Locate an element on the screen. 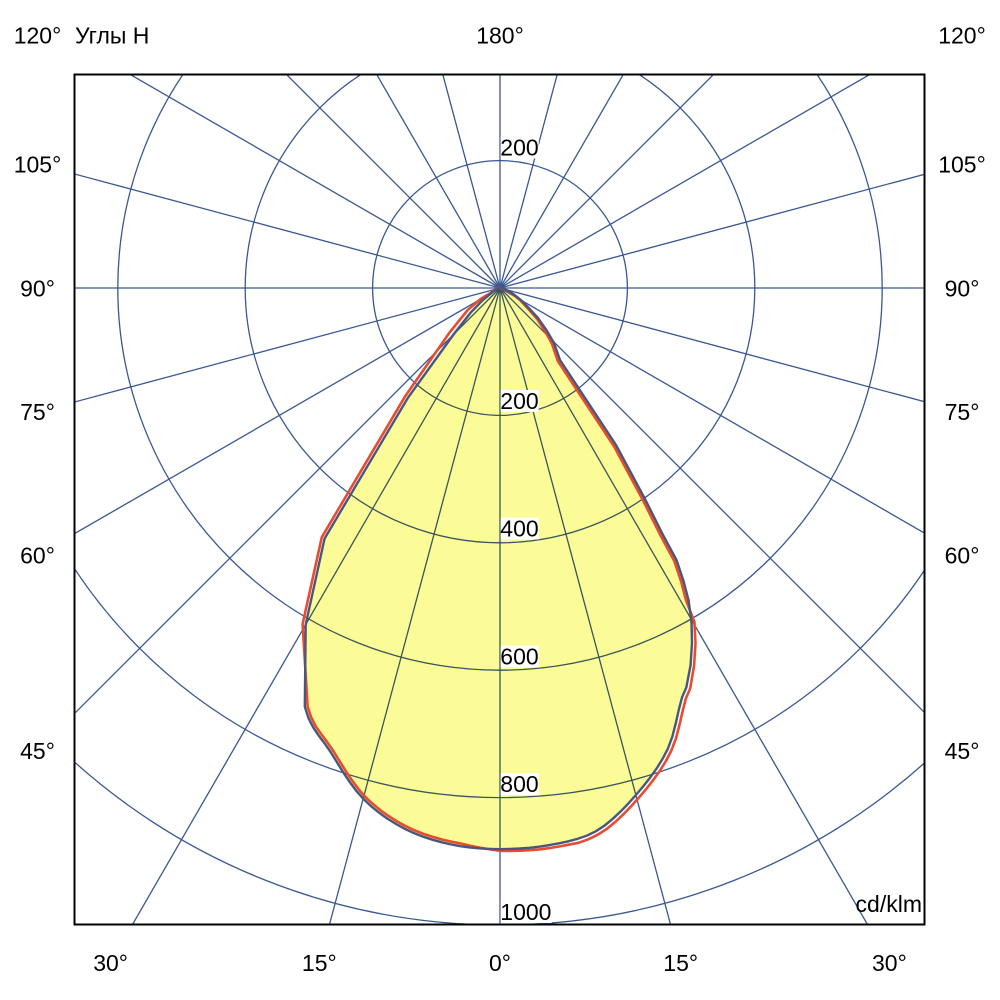 Image resolution: width=1000 pixels, height=1000 pixels. svg-text: 180° is located at coordinates (500, 36).